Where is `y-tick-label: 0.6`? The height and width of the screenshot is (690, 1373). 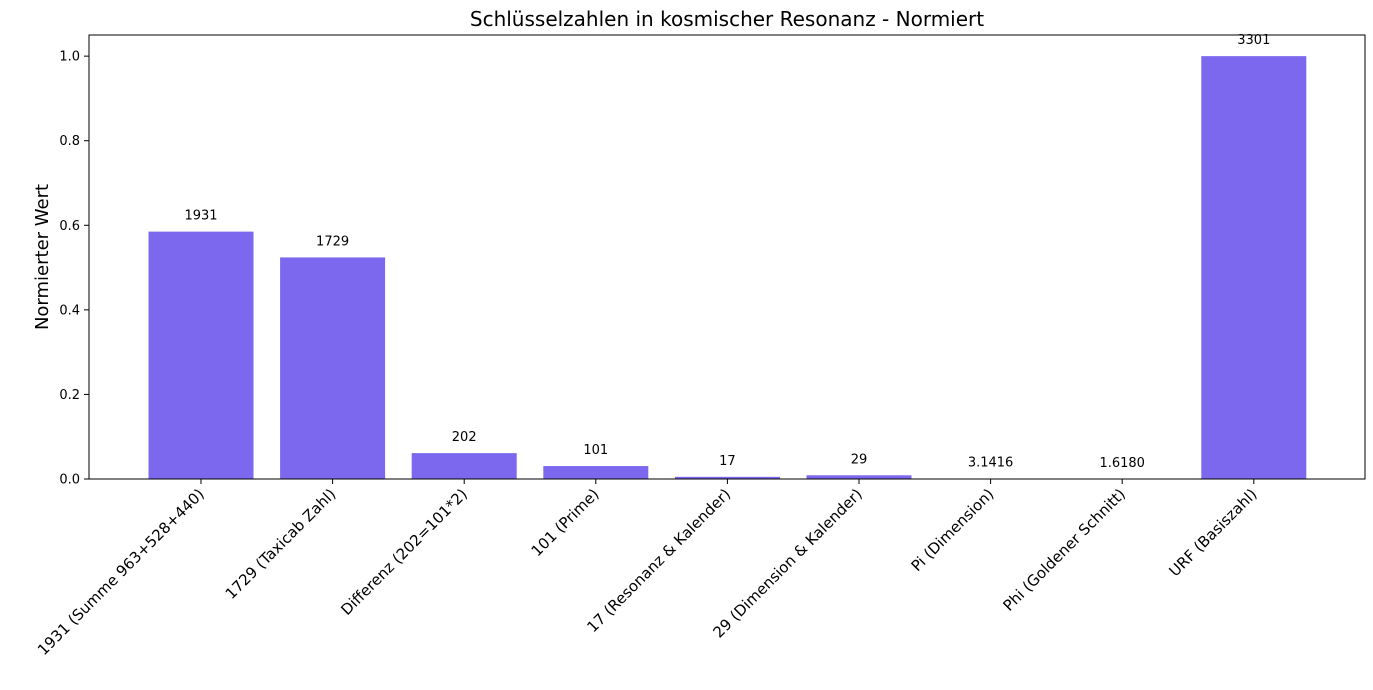 y-tick-label: 0.6 is located at coordinates (69, 226).